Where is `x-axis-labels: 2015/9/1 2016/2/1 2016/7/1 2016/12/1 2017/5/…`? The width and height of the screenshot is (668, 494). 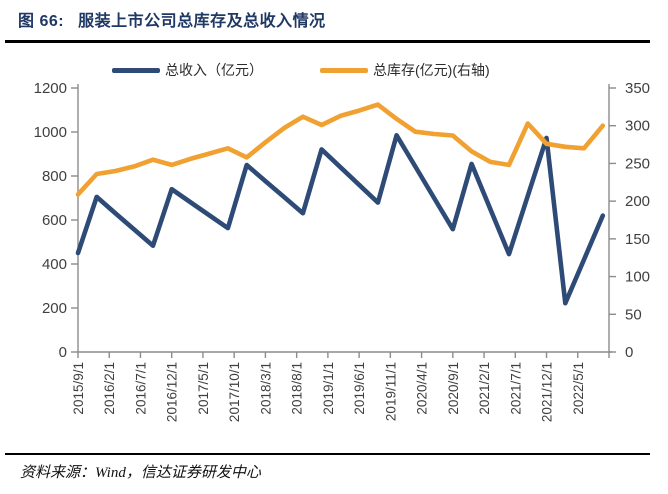
x-axis-labels: 2015/9/1 2016/2/1 2016/7/1 2016/12/1 2017/5/… is located at coordinates (340, 387).